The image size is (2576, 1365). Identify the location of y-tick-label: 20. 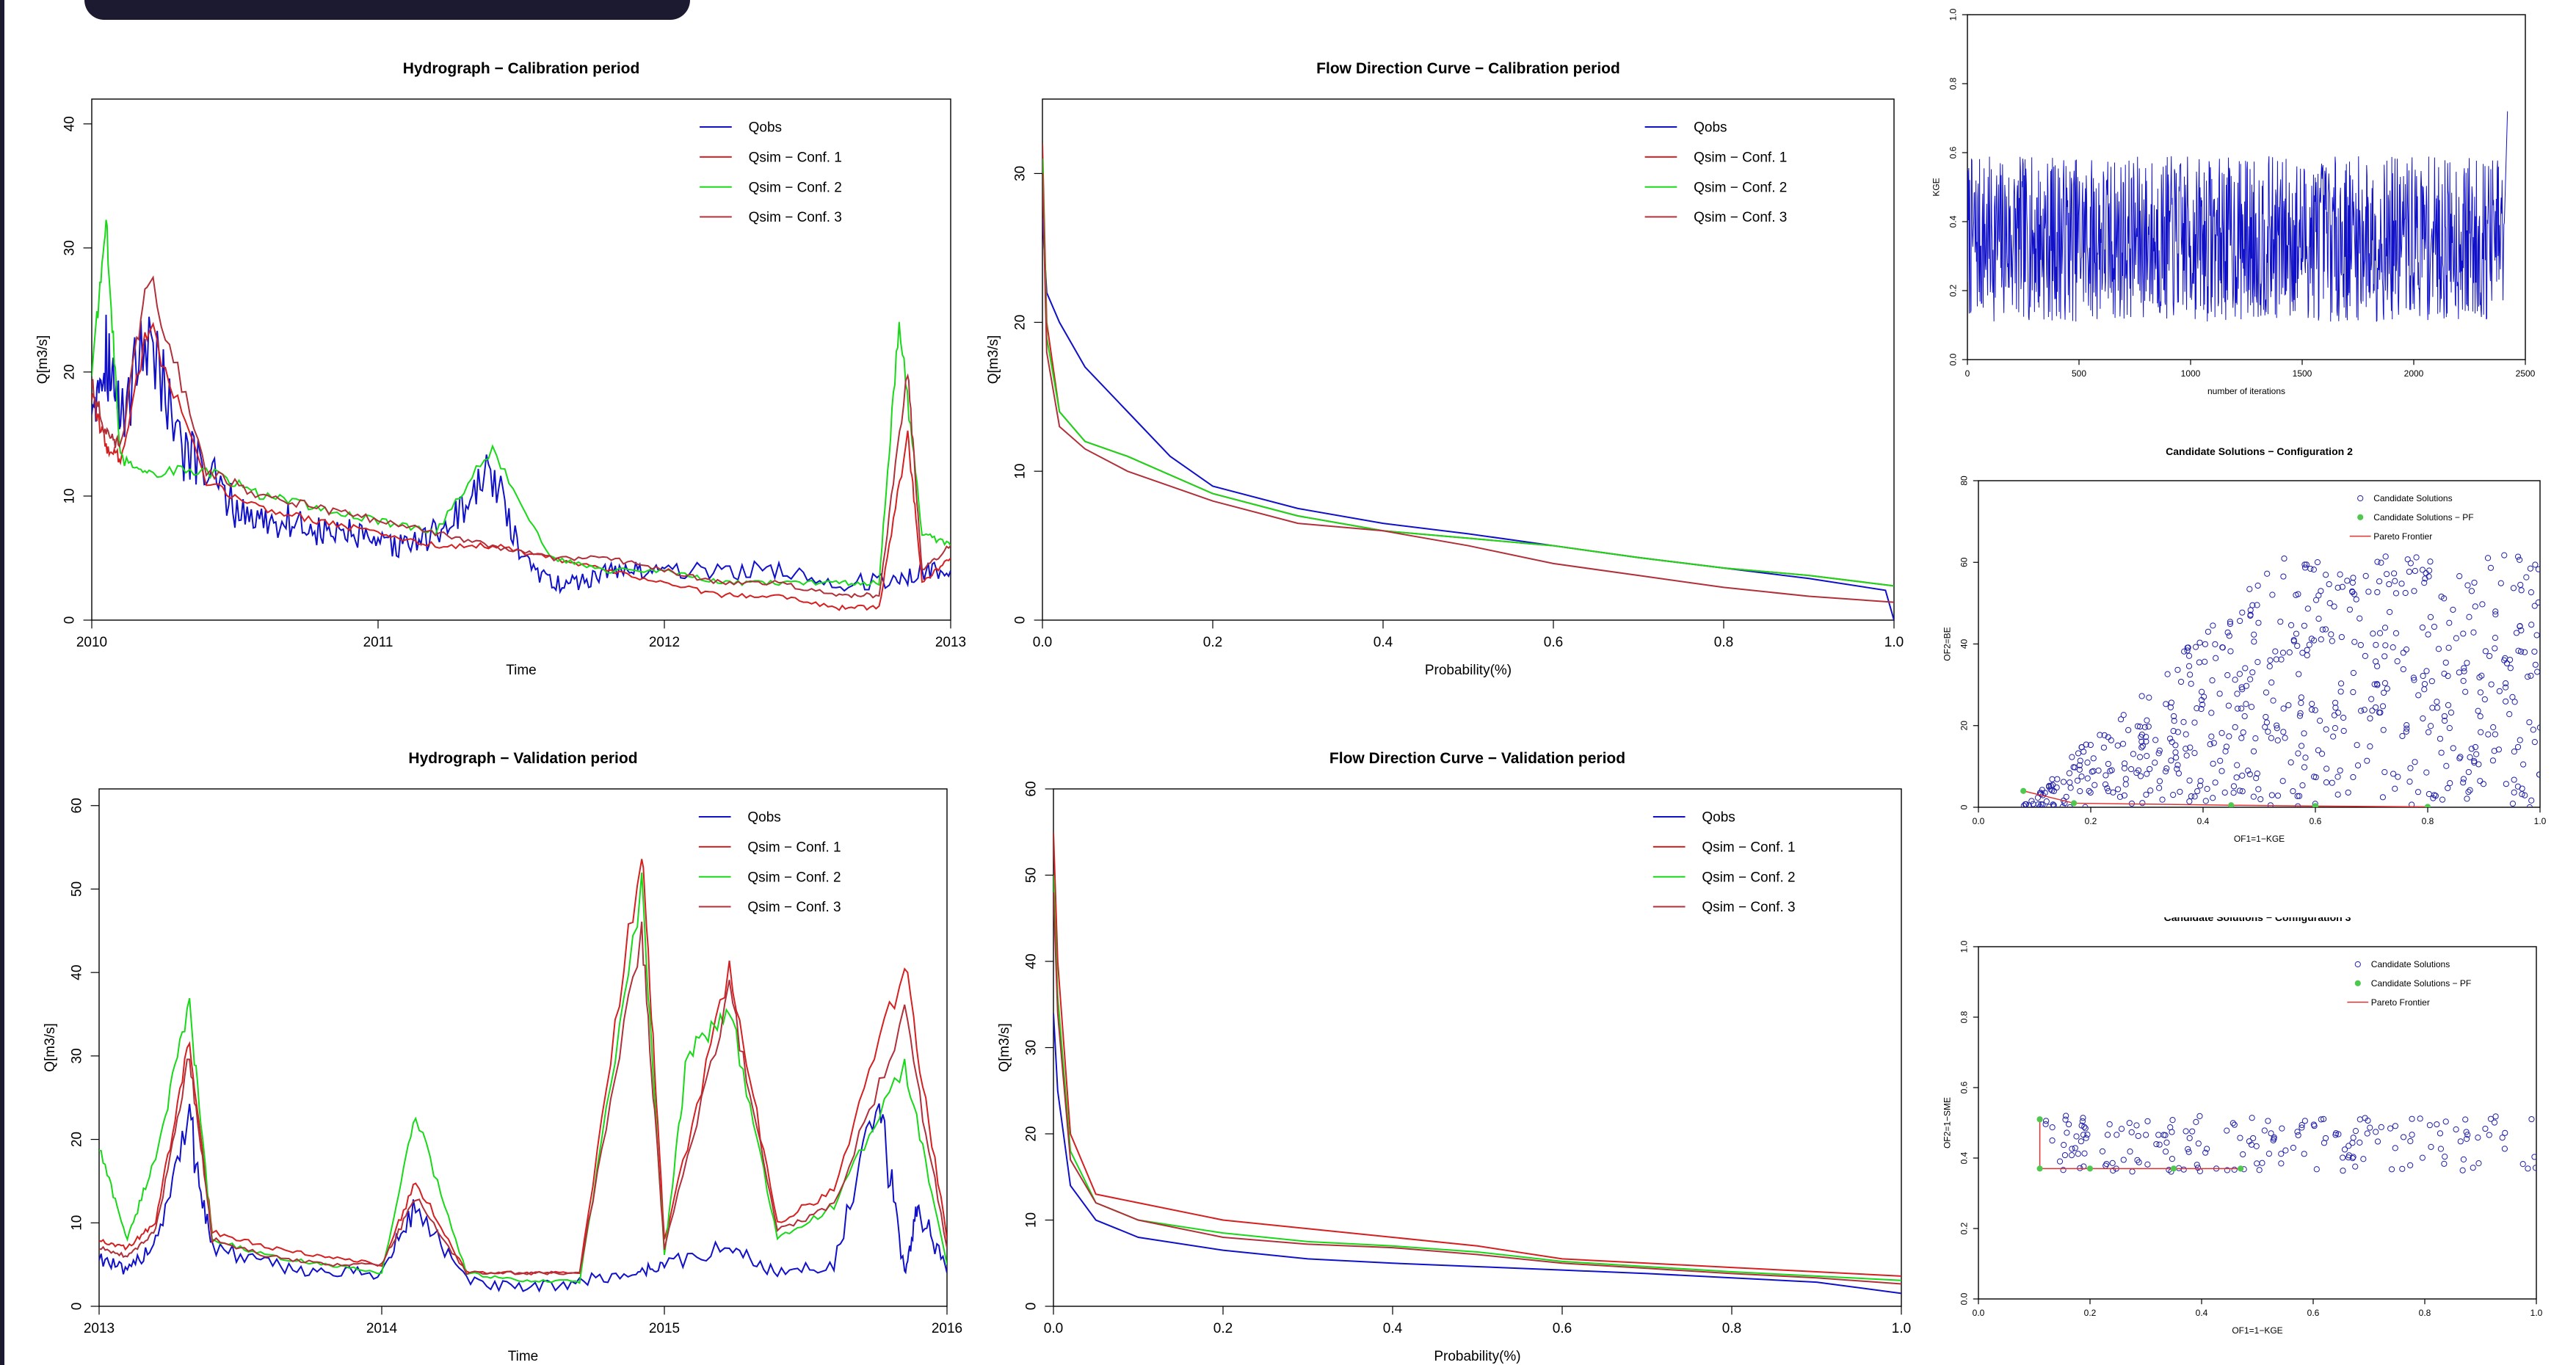
(76, 1140).